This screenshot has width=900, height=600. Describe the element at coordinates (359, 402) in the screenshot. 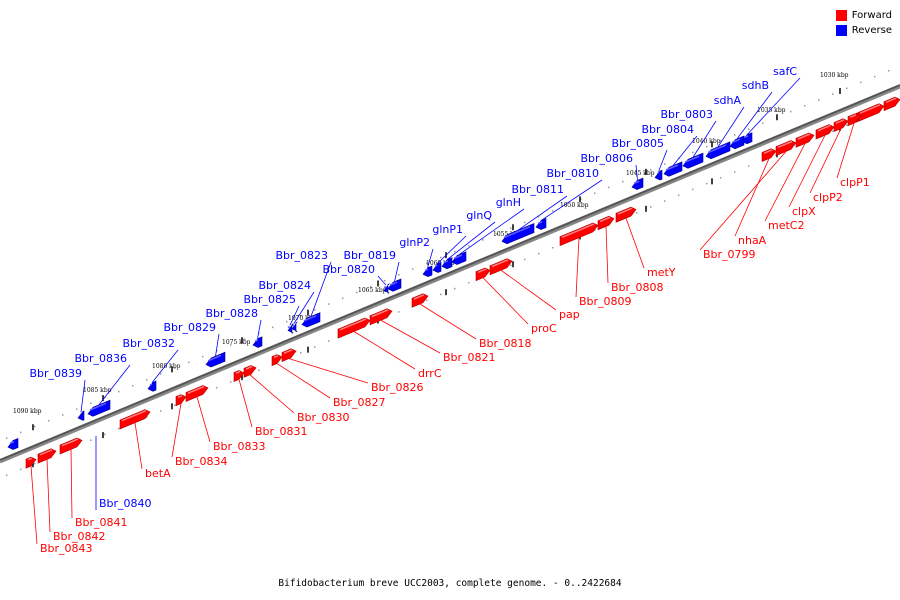

I see `Bbr_0827-label: Bbr_0827` at that location.